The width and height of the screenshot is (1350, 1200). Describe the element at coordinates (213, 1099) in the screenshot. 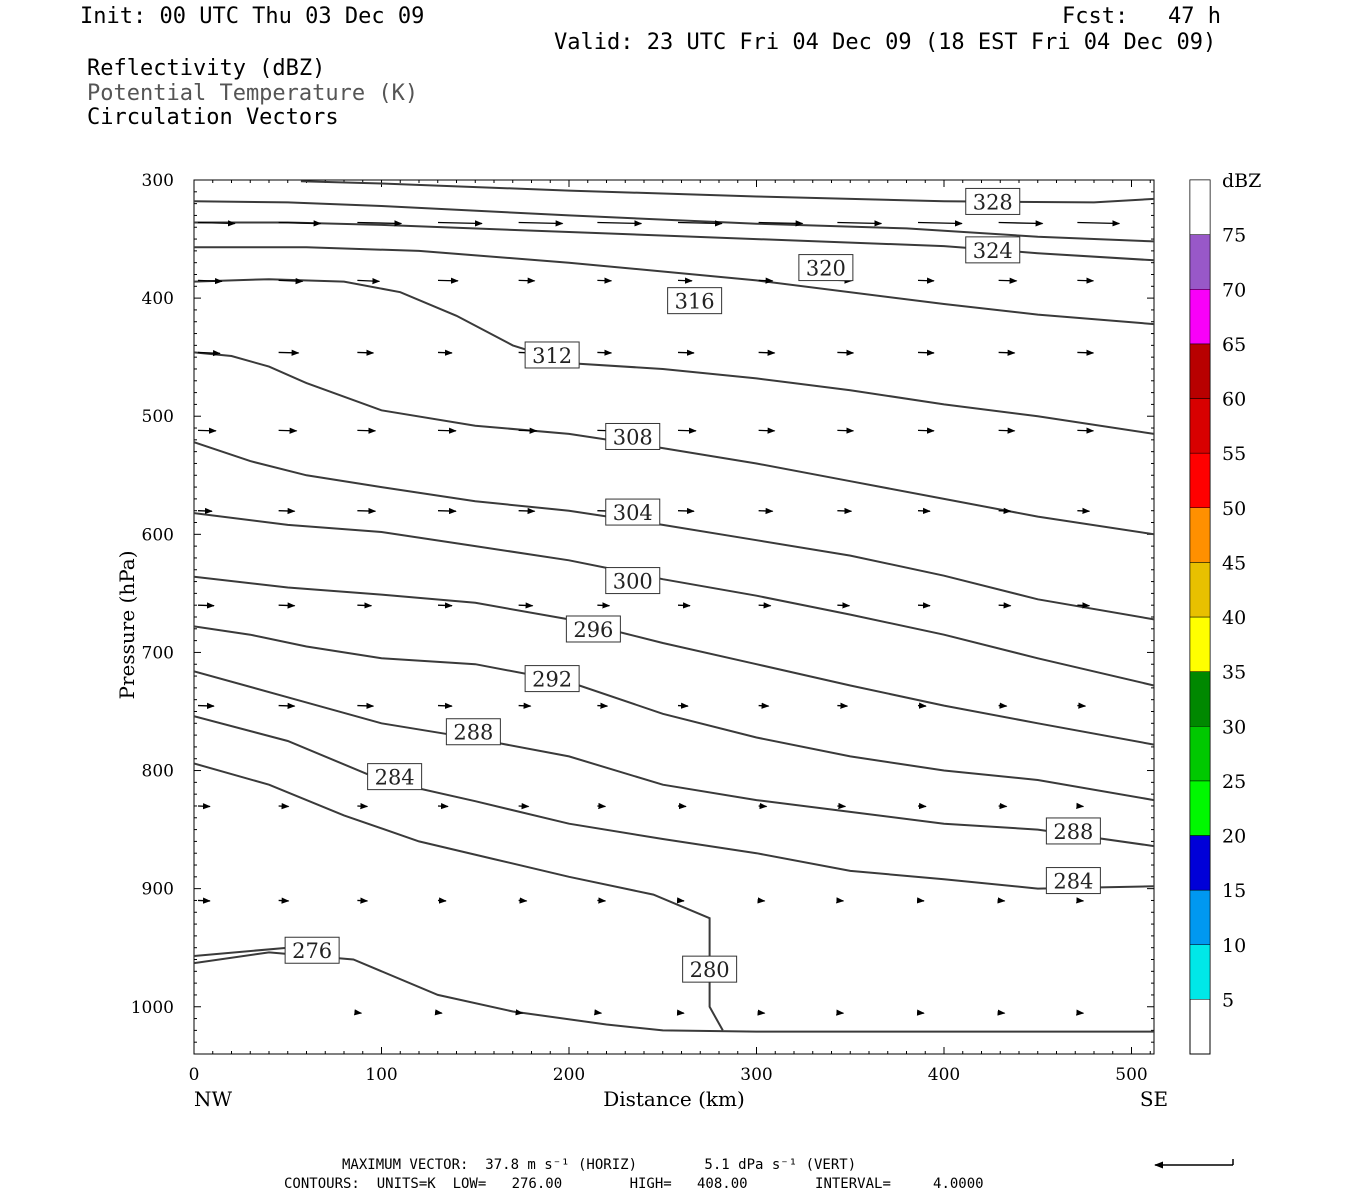

I see `nw-label: NW` at that location.